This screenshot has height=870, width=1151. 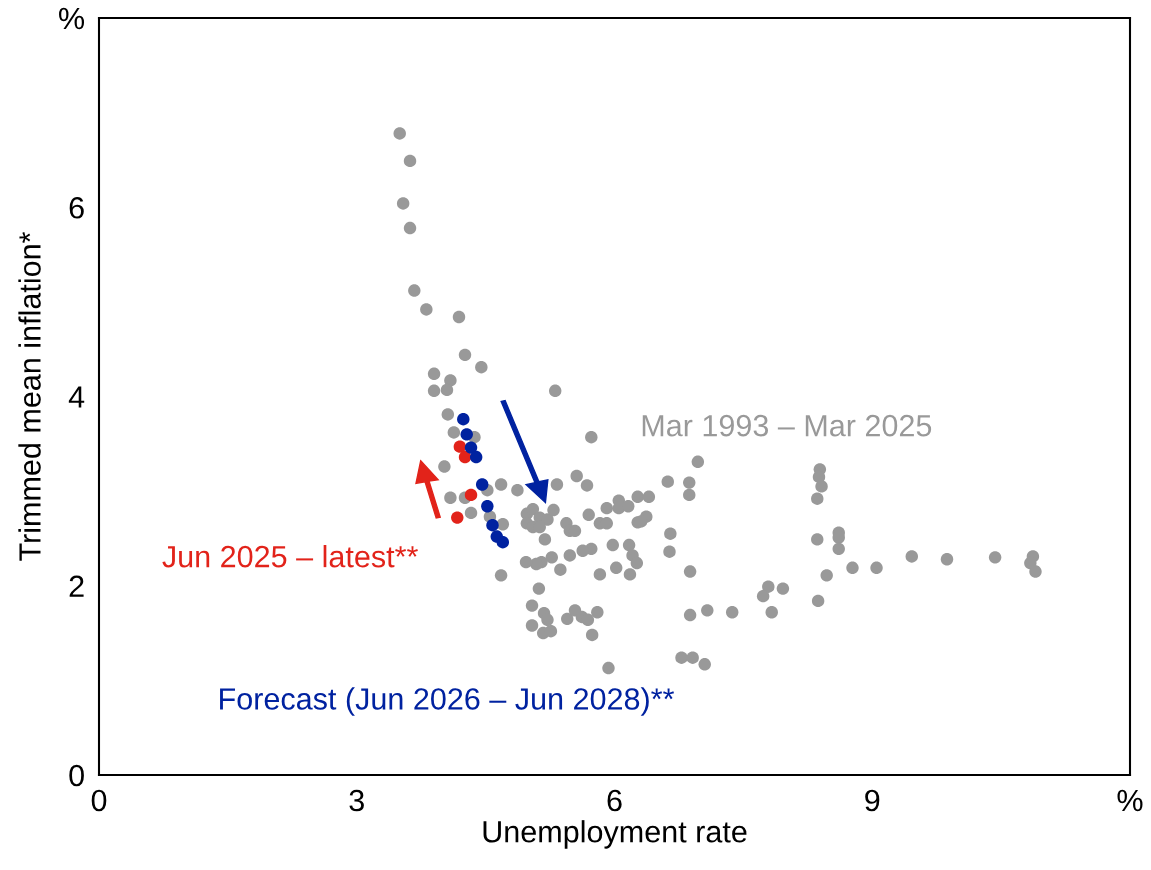 What do you see at coordinates (290, 556) in the screenshot?
I see `legend-label: Jun 2025 – latest**` at bounding box center [290, 556].